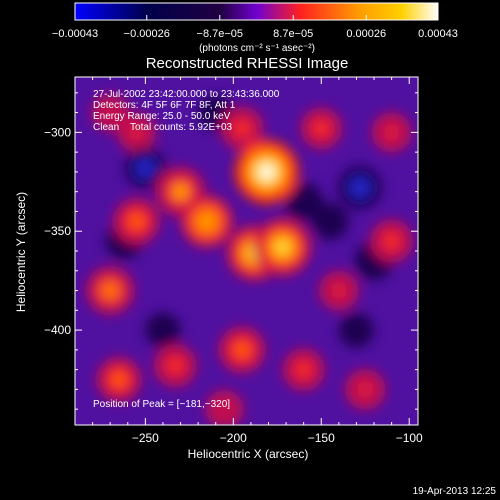  What do you see at coordinates (257, 48) in the screenshot?
I see `colorbar-unit-label: (photons cm⁻² s⁻¹ asec⁻²)` at bounding box center [257, 48].